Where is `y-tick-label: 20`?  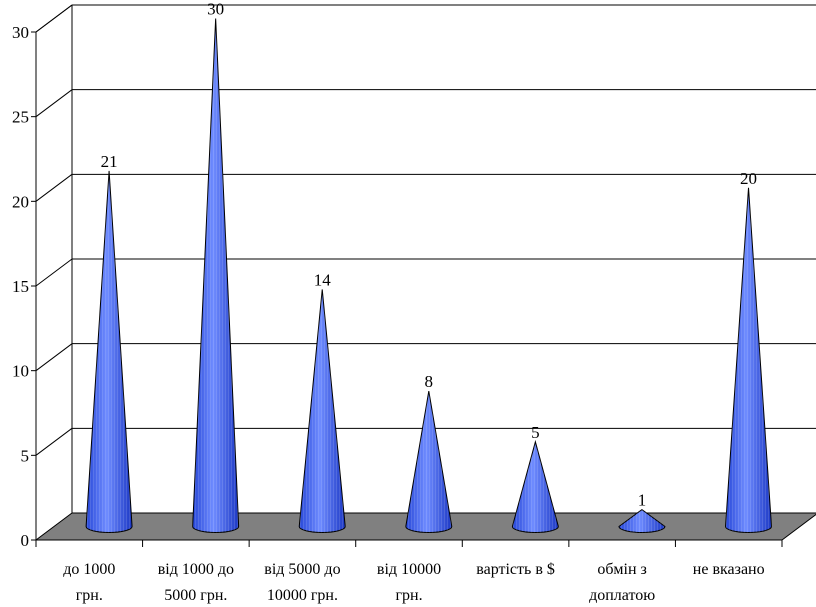 y-tick-label: 20 is located at coordinates (20, 201).